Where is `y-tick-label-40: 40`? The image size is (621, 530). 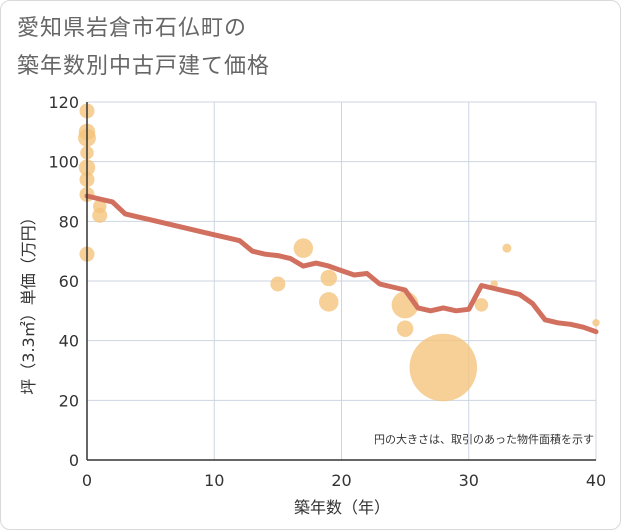
y-tick-label-40: 40 is located at coordinates (69, 341).